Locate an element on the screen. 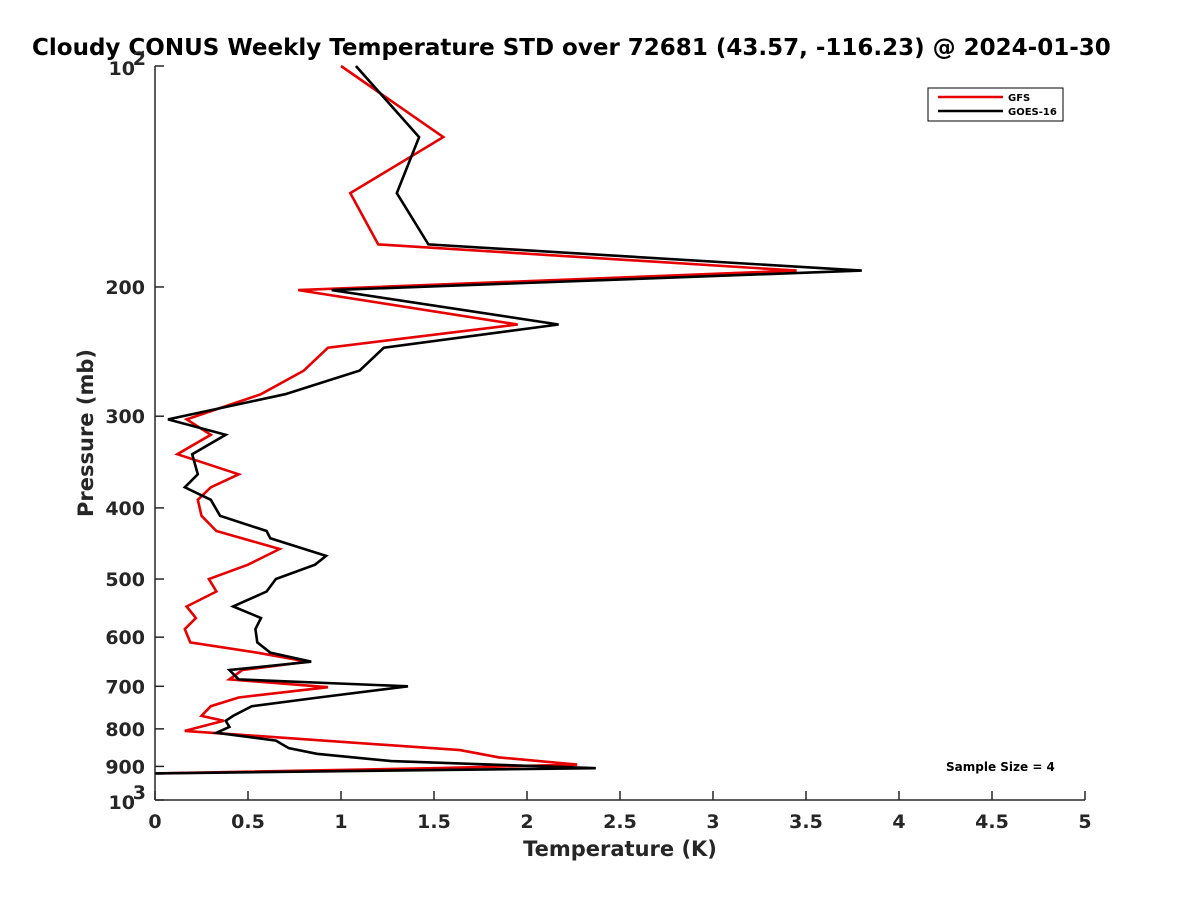  x-tick-label: 2 is located at coordinates (526, 822).